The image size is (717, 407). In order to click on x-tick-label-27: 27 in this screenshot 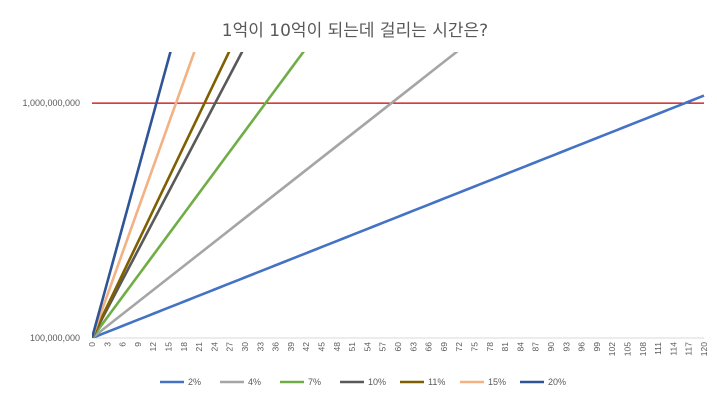, I will do `click(230, 347)`.